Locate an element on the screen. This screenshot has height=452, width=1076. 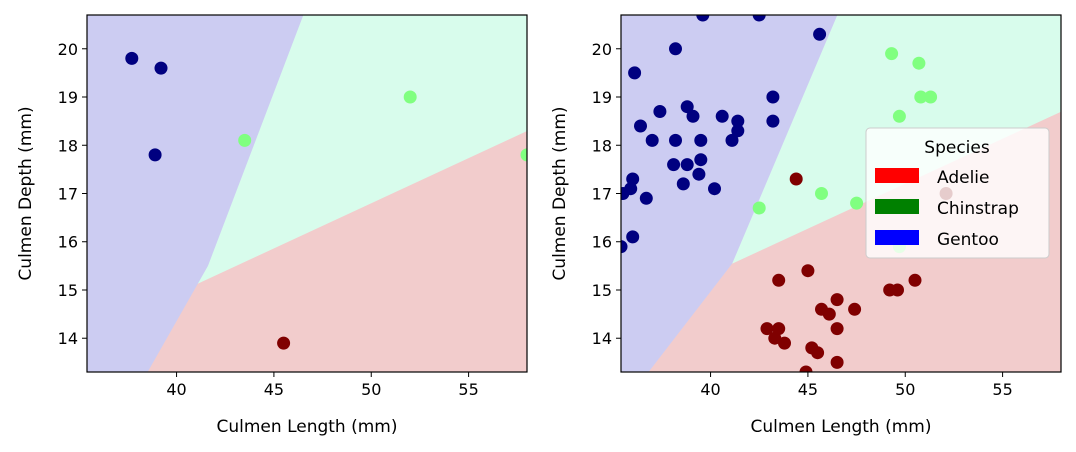
species-legend: Species Adelie Chinstrap Gentoo is located at coordinates (957, 193).